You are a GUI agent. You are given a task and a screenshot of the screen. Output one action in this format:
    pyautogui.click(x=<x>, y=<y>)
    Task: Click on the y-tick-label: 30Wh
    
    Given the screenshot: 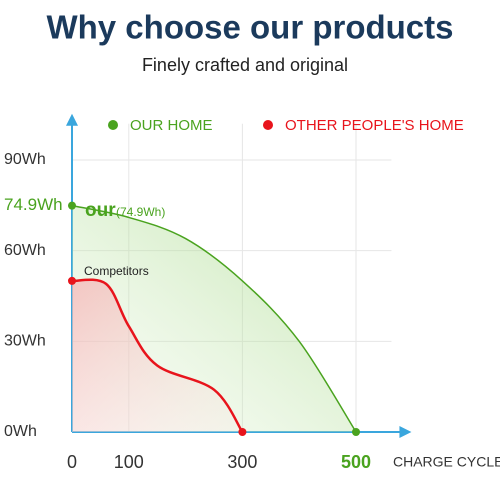 What is the action you would take?
    pyautogui.click(x=25, y=341)
    